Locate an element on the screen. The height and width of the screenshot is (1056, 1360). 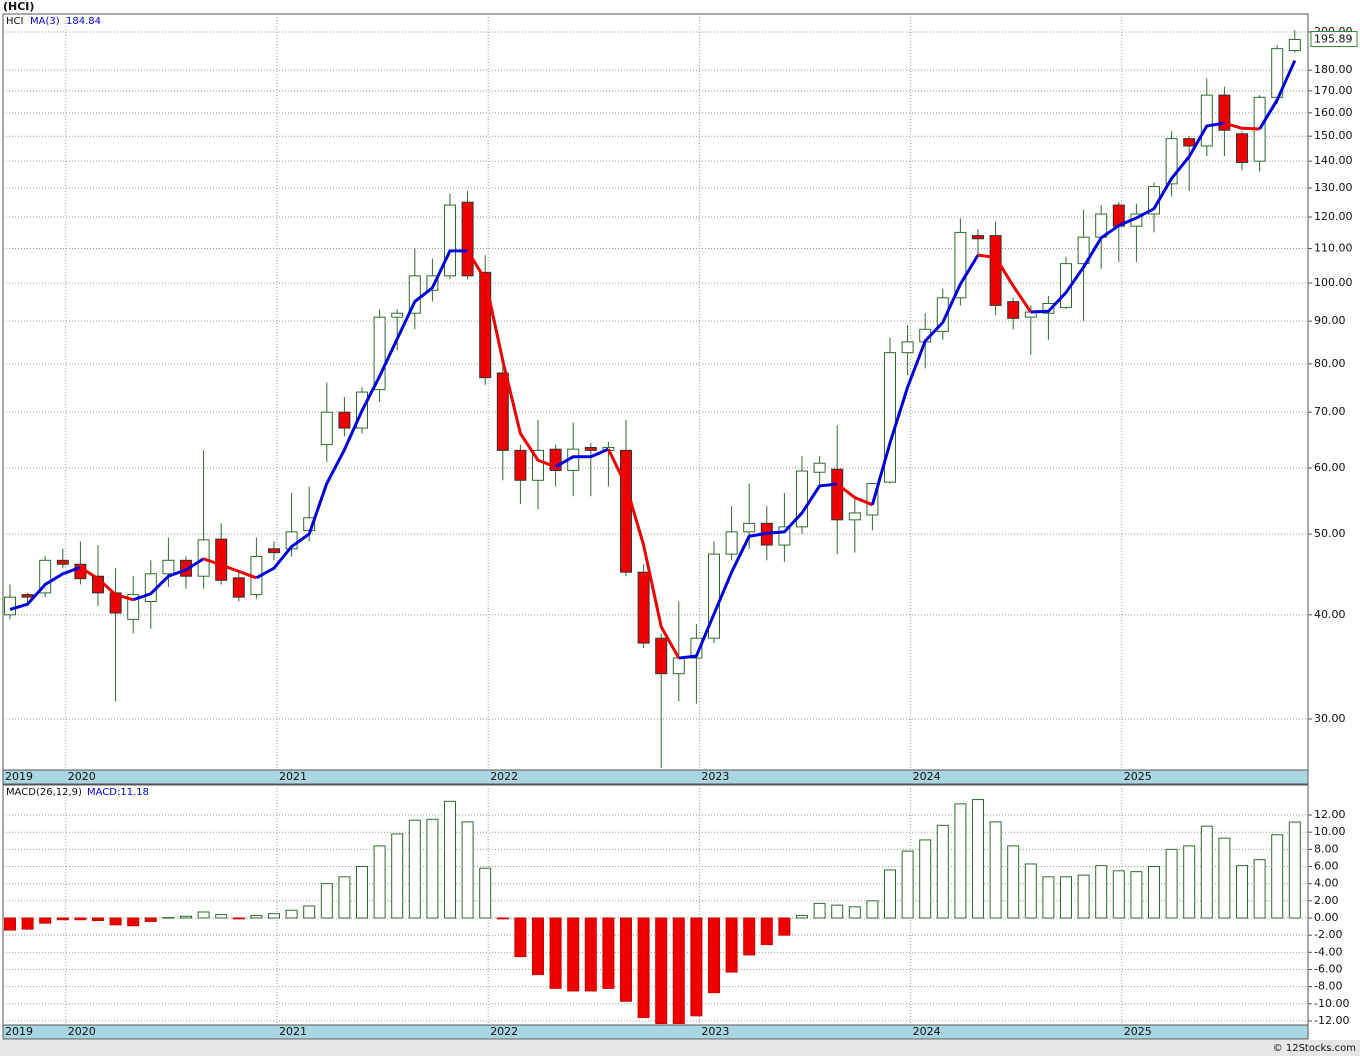
legend-ma-name: MA(3) is located at coordinates (45, 21).